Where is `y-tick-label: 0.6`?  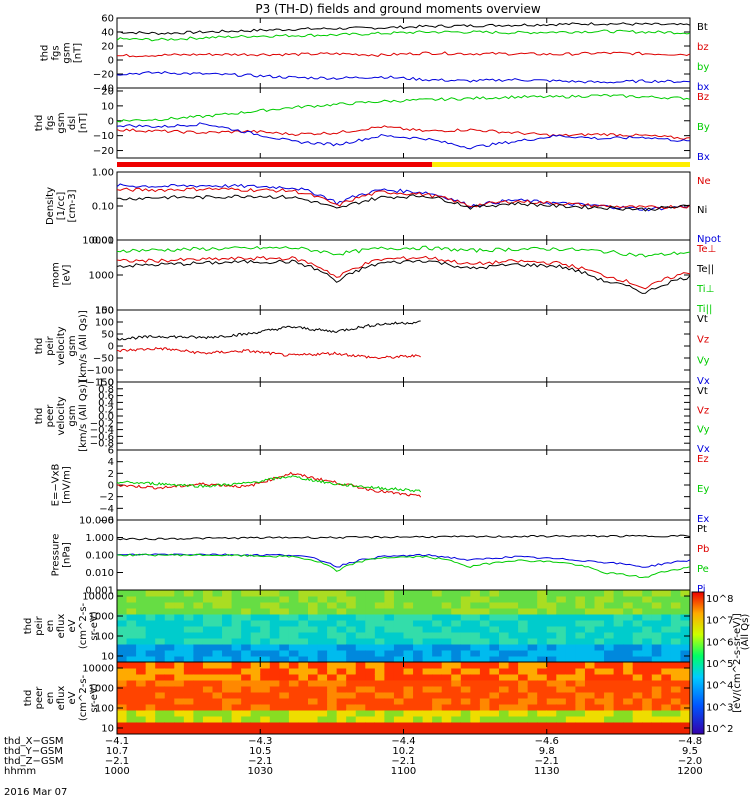
y-tick-label: 0.6 is located at coordinates (106, 396).